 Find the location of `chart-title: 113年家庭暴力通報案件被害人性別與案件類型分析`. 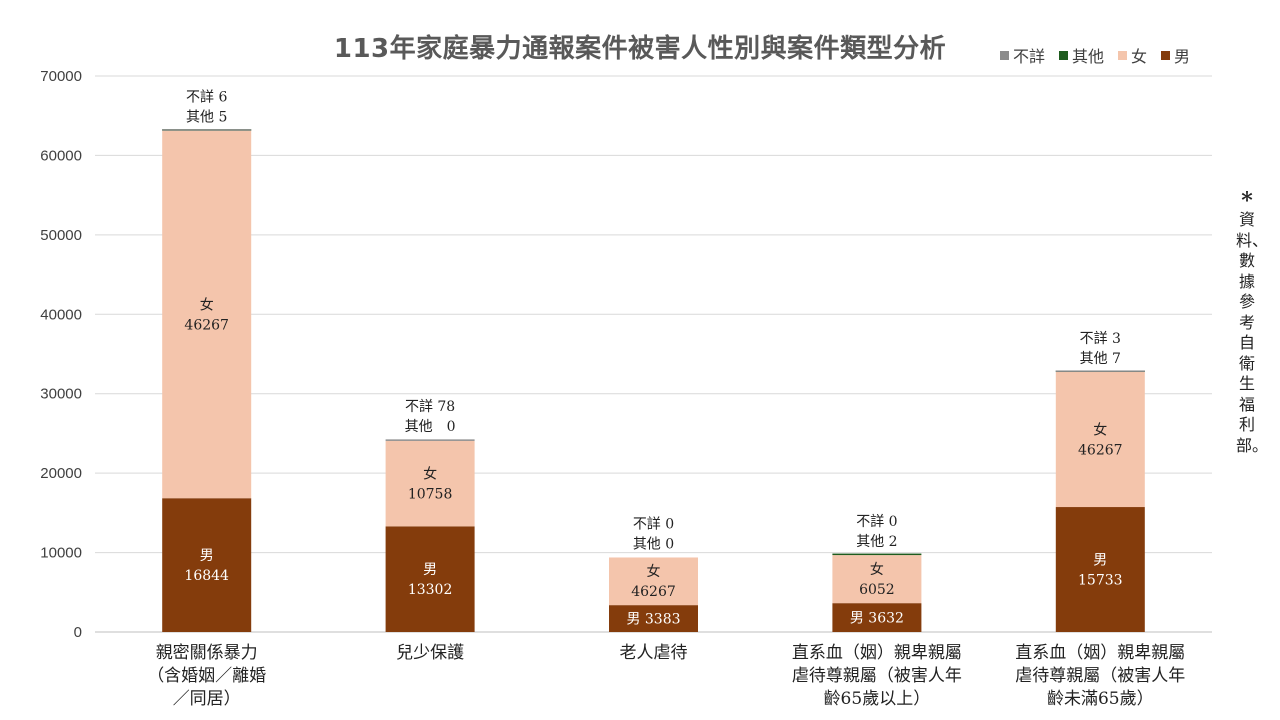

chart-title: 113年家庭暴力通報案件被害人性別與案件類型分析 is located at coordinates (640, 49).